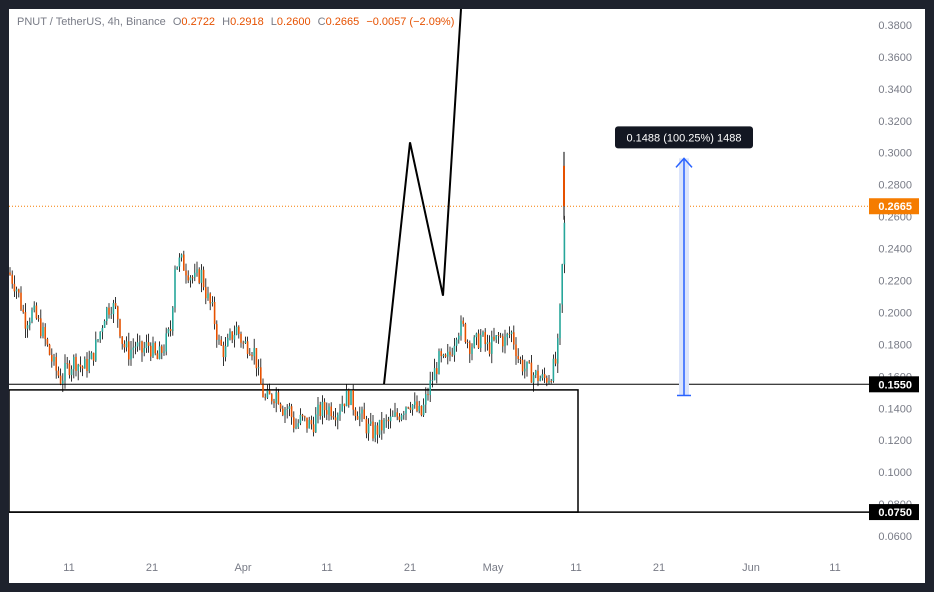 The height and width of the screenshot is (592, 934). What do you see at coordinates (895, 385) in the screenshot?
I see `support-badge: 0.1550` at bounding box center [895, 385].